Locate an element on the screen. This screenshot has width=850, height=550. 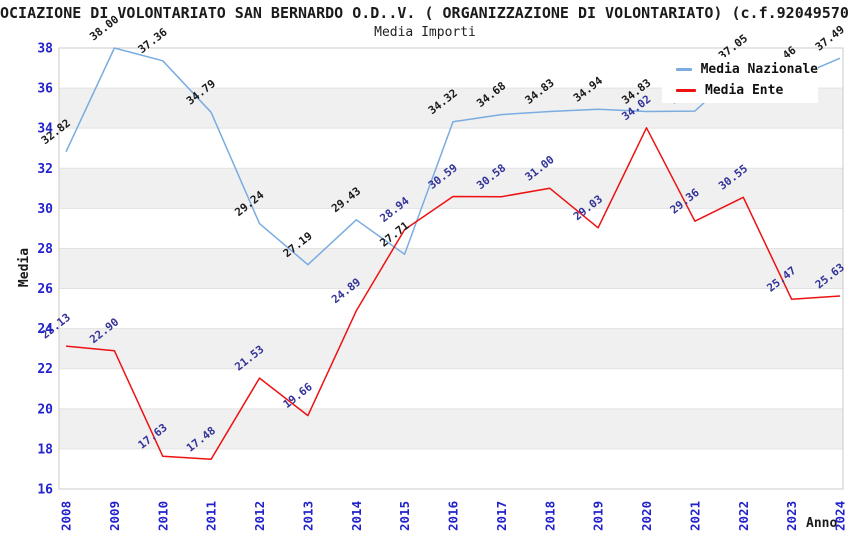
legend-item-media-nazionale: Media Nazionale is located at coordinates (740, 69).